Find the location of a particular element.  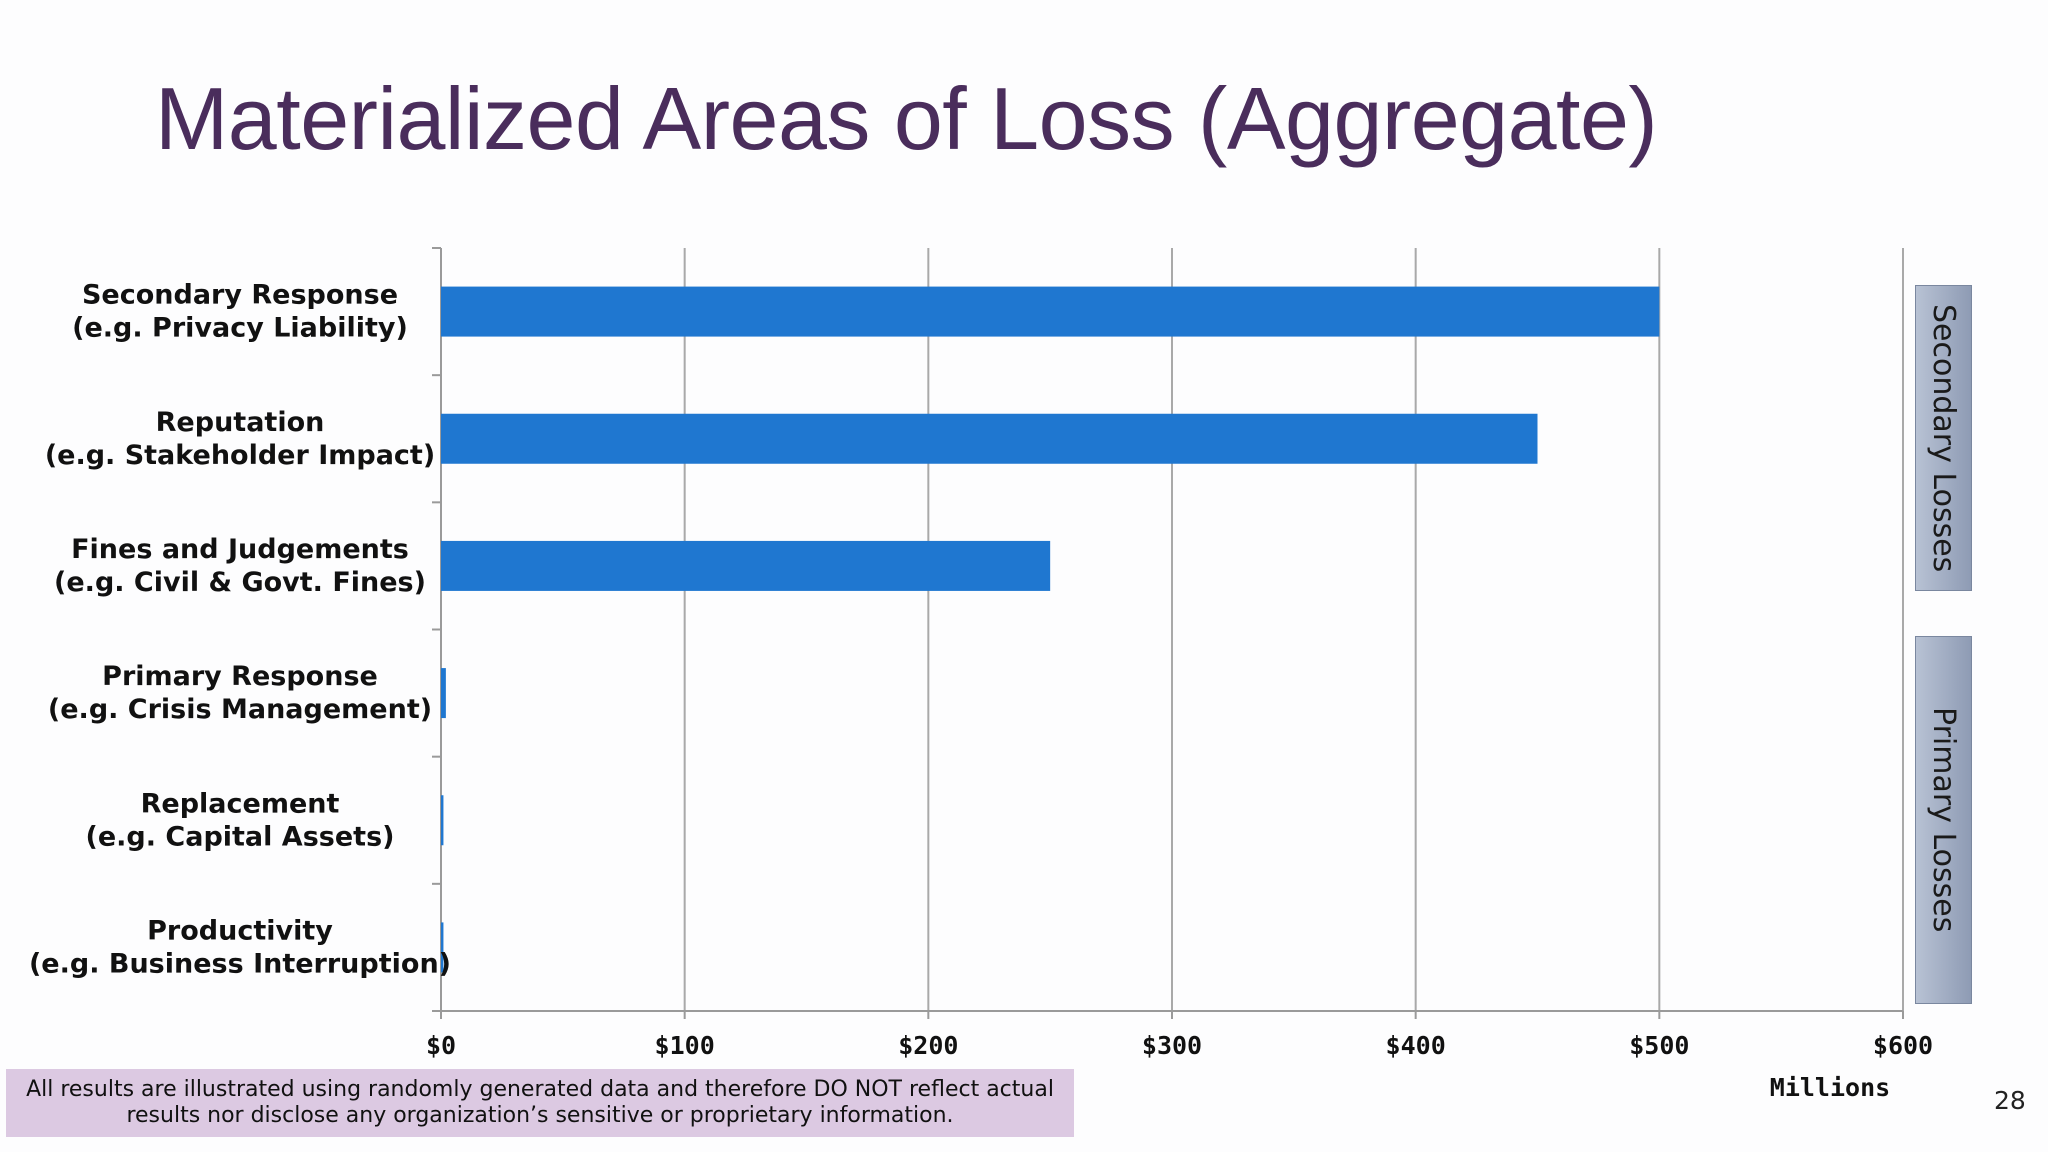

category-label-line: Secondary Response is located at coordinates (240, 295).